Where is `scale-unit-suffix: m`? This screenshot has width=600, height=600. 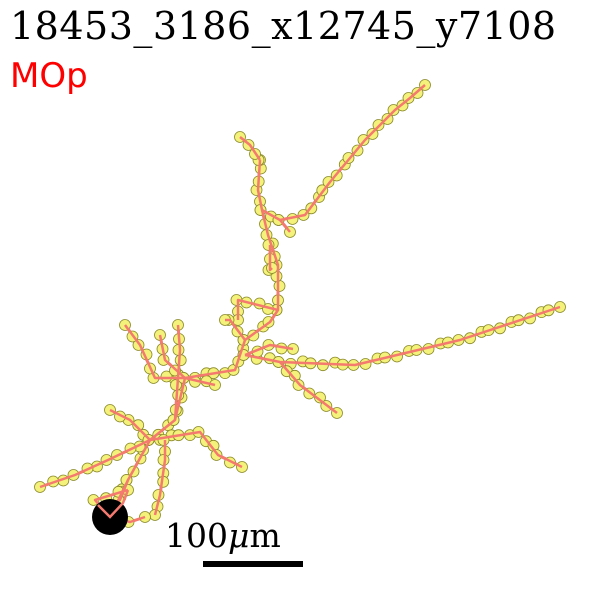
scale-unit-suffix: m is located at coordinates (265, 535).